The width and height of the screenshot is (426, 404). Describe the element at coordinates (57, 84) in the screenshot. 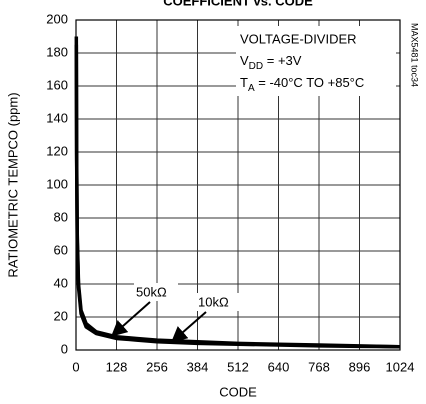

I see `y-tick-label: 160` at that location.